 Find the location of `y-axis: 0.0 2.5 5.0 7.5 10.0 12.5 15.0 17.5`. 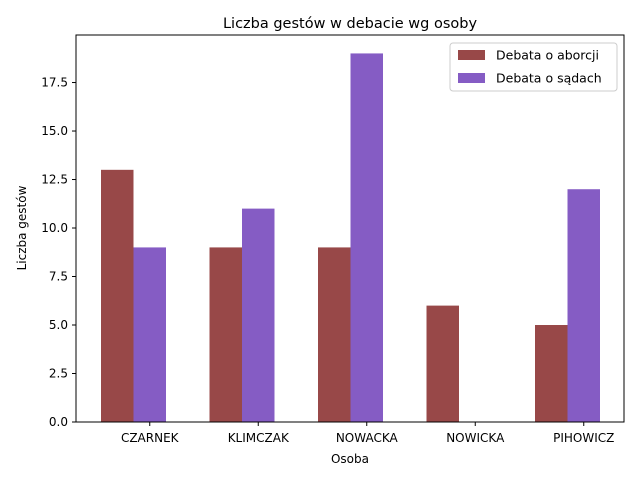

y-axis: 0.0 2.5 5.0 7.5 10.0 12.5 15.0 17.5 is located at coordinates (58, 252).